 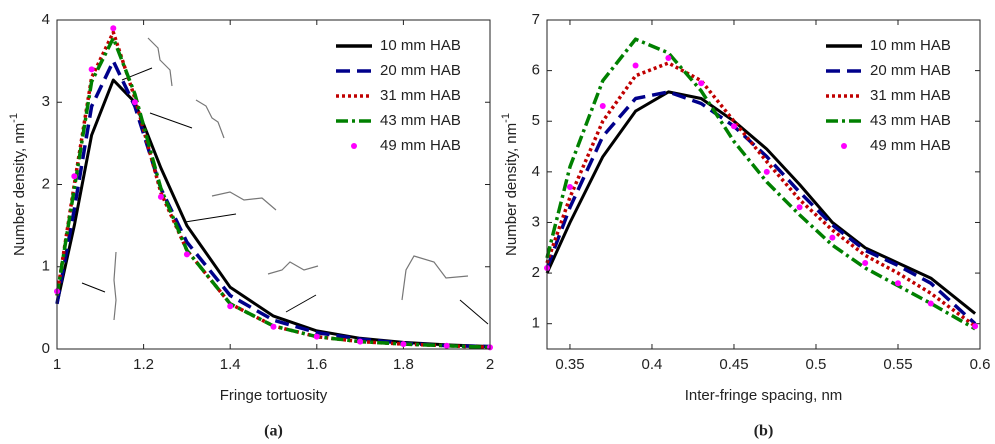 What do you see at coordinates (652, 364) in the screenshot?
I see `x-tick-label: 0.4` at bounding box center [652, 364].